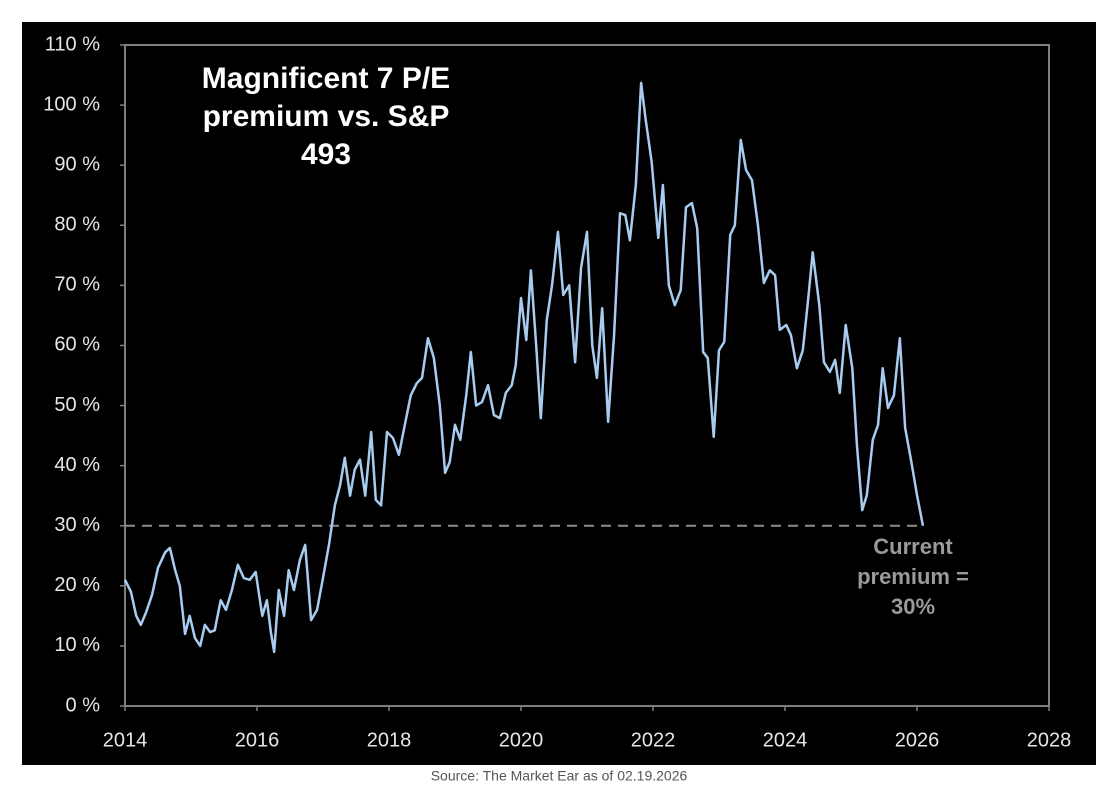 The width and height of the screenshot is (1118, 796). What do you see at coordinates (653, 740) in the screenshot?
I see `x-tick-label: 2022` at bounding box center [653, 740].